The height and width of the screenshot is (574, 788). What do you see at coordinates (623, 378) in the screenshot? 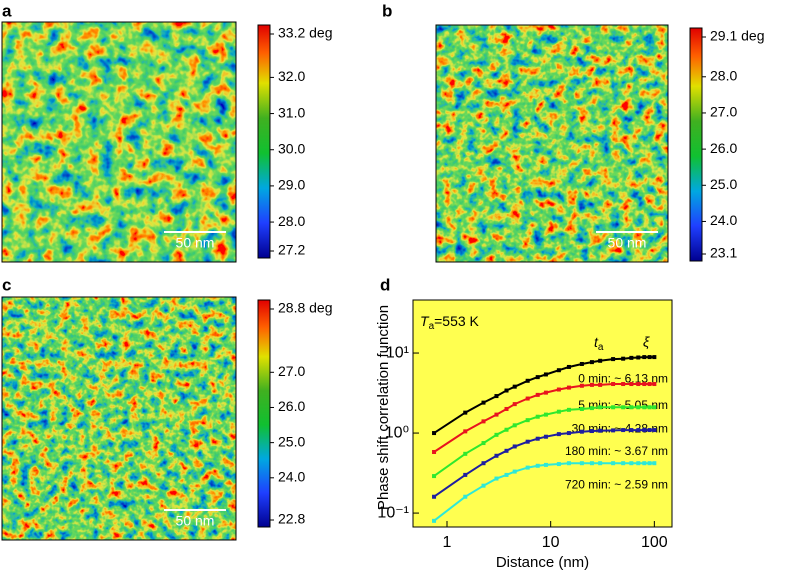
I see `series-label: 0 min: ~ 6.13 nm` at bounding box center [623, 378].